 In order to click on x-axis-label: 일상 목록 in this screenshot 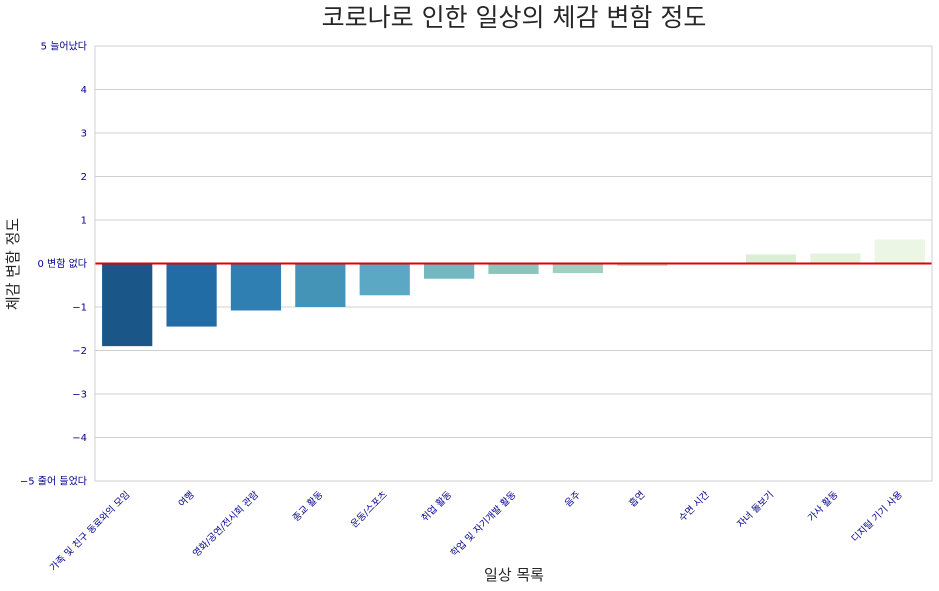, I will do `click(514, 575)`.